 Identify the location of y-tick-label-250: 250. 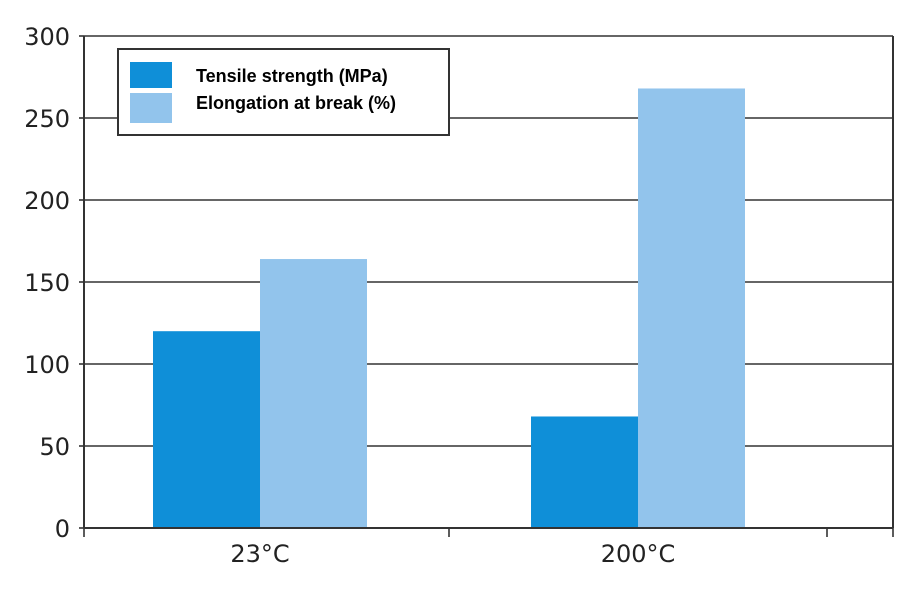
(47, 119).